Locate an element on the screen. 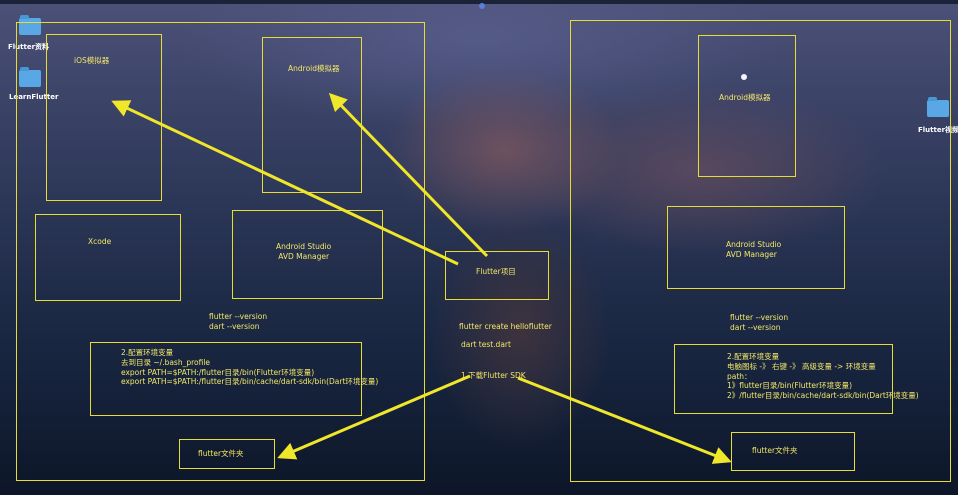 This screenshot has width=958, height=495. env-config-box-right is located at coordinates (783, 379).